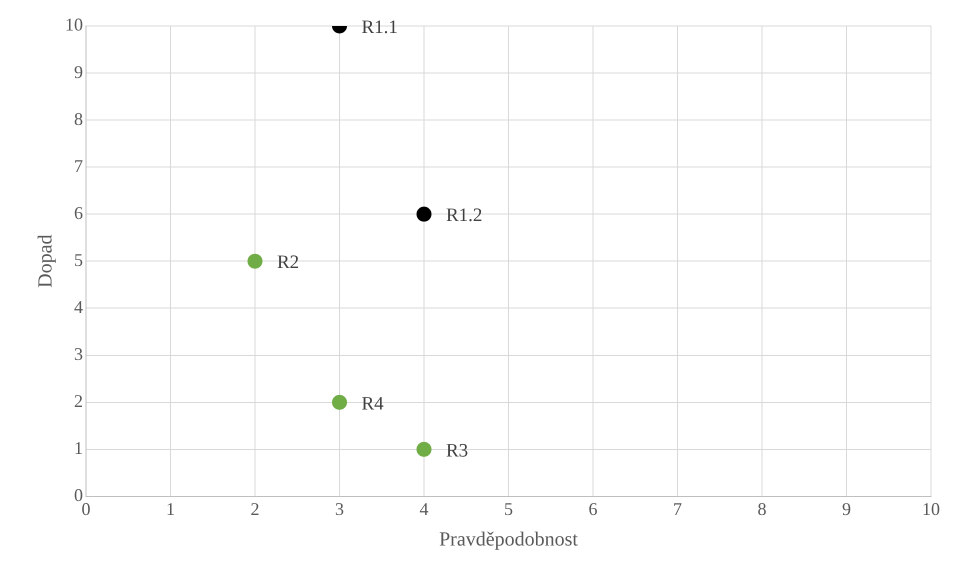 The image size is (957, 576). Describe the element at coordinates (78, 260) in the screenshot. I see `y-tick-label: 5` at that location.